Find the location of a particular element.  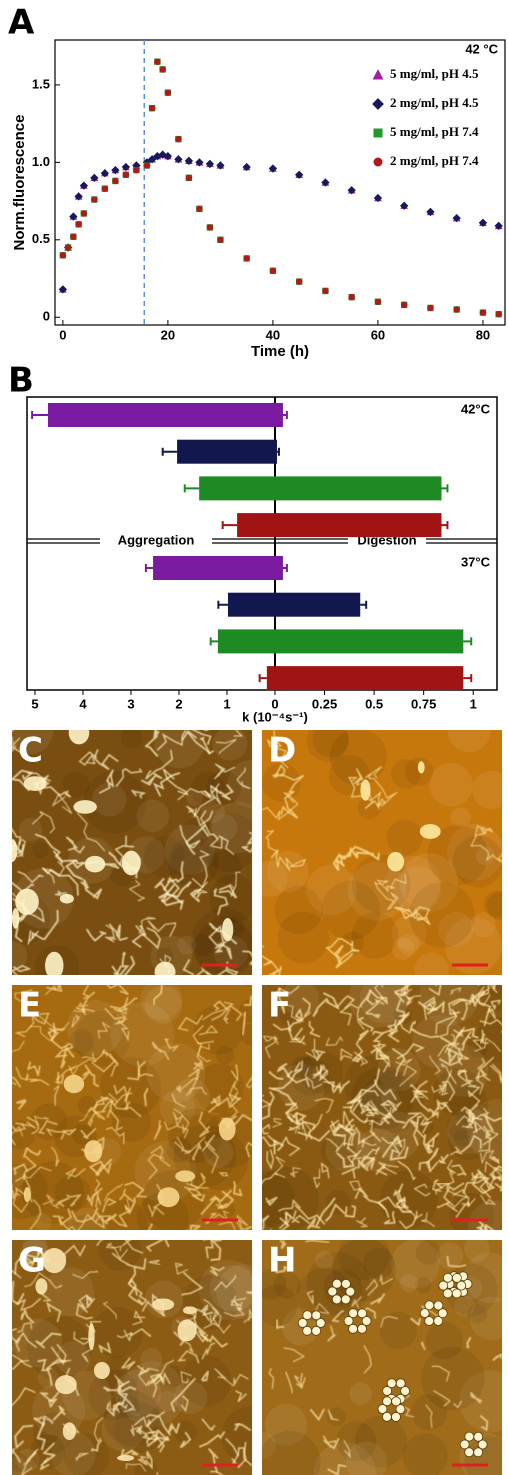

x-tick-label: 5 is located at coordinates (34, 703).